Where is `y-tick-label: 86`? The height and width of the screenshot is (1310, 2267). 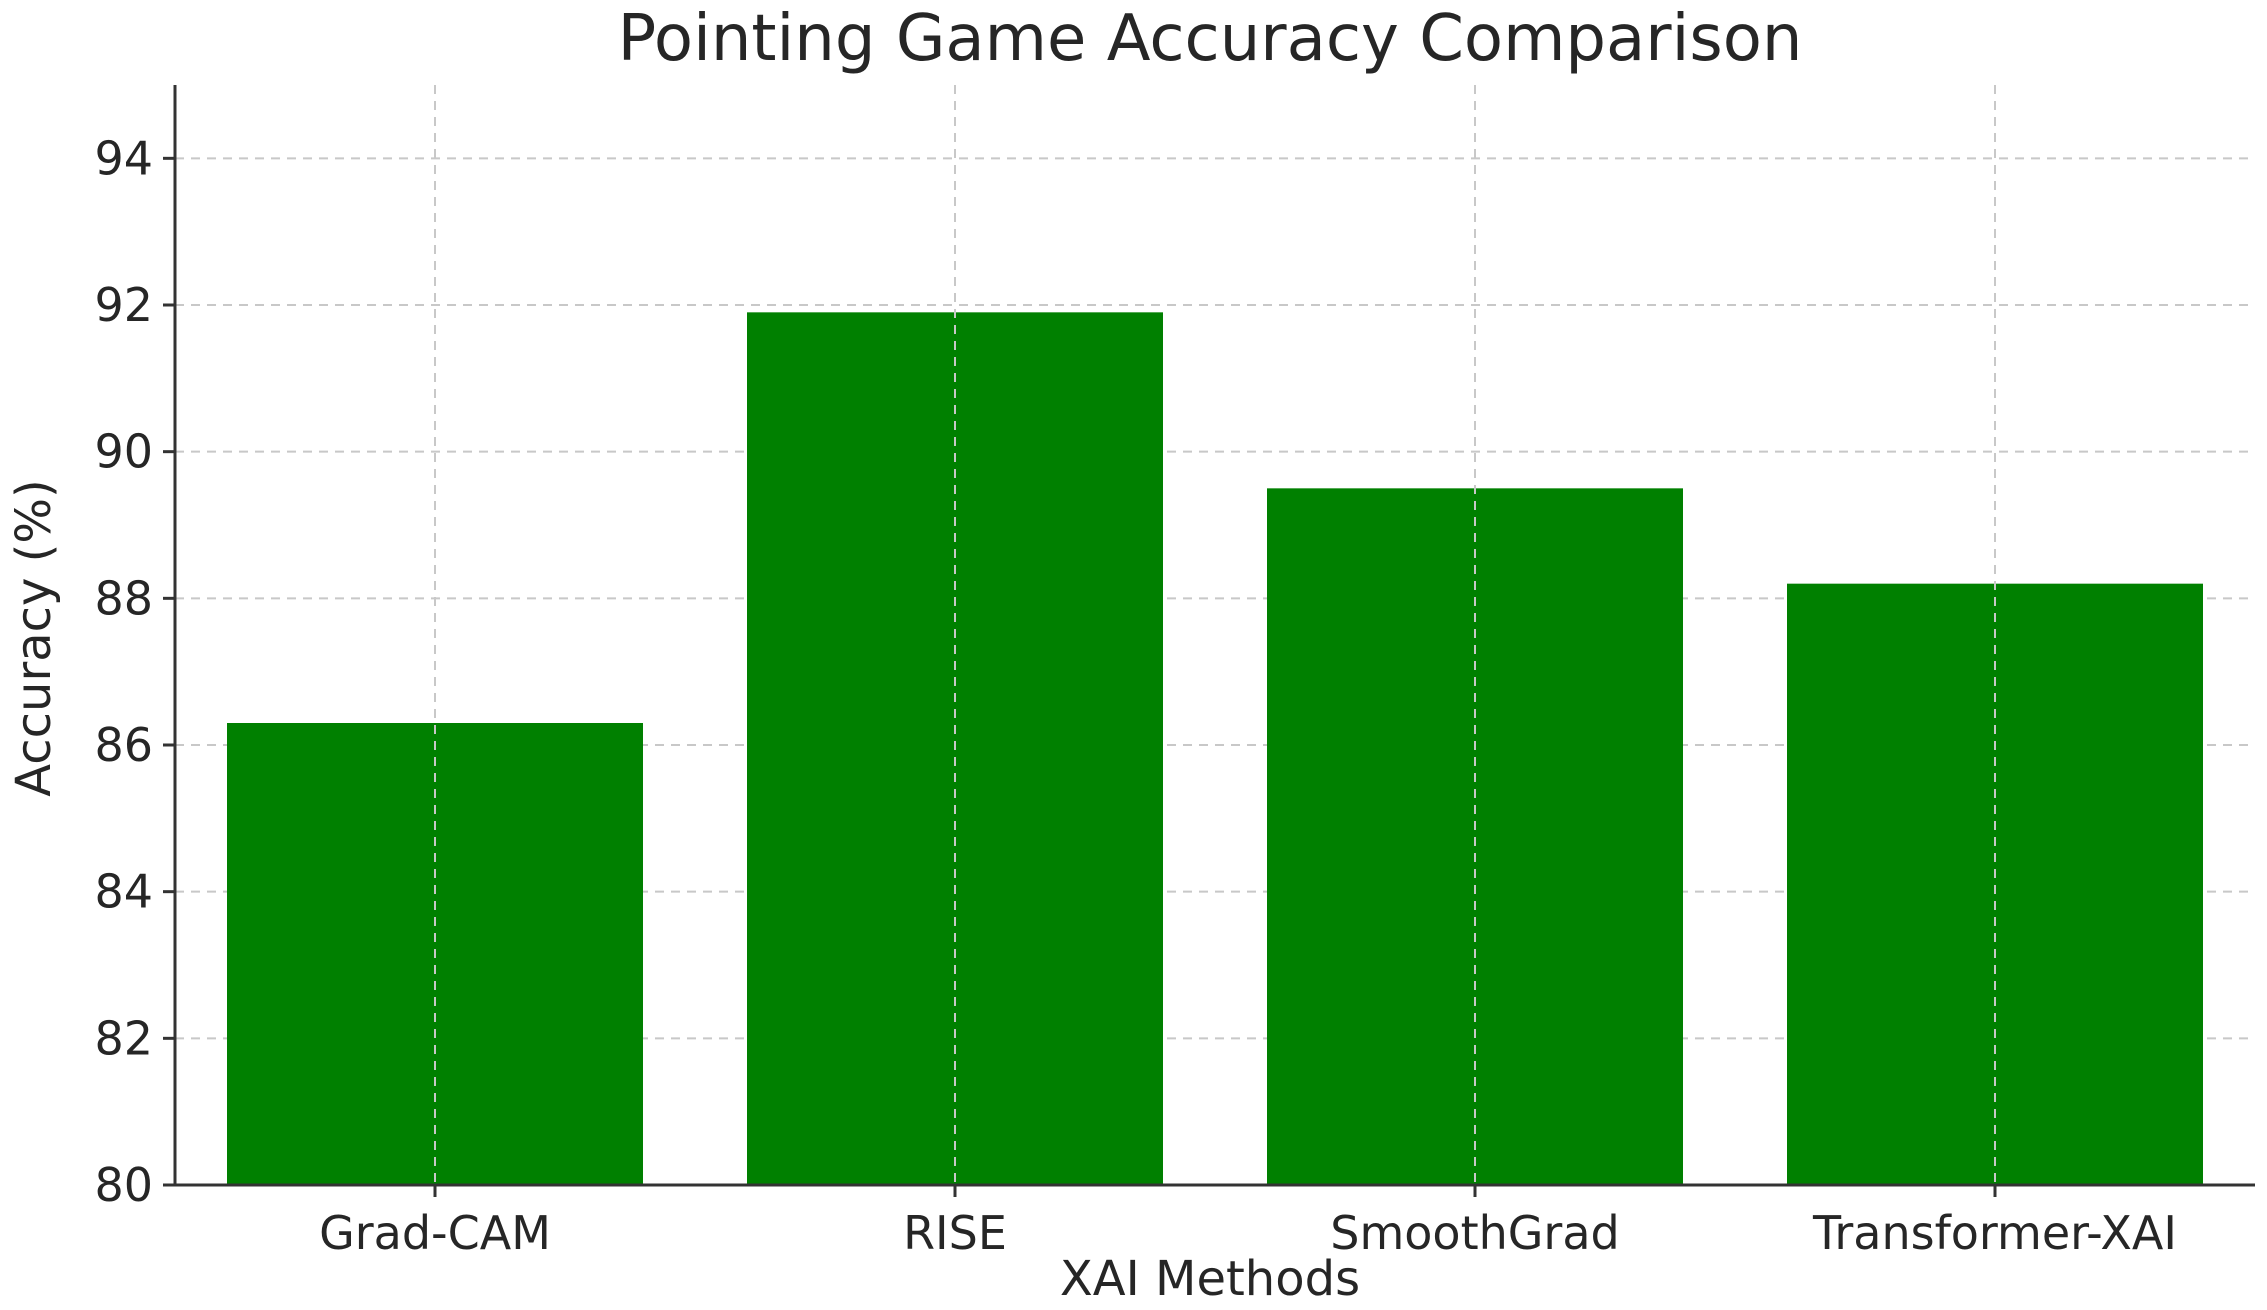
y-tick-label: 86 is located at coordinates (123, 745).